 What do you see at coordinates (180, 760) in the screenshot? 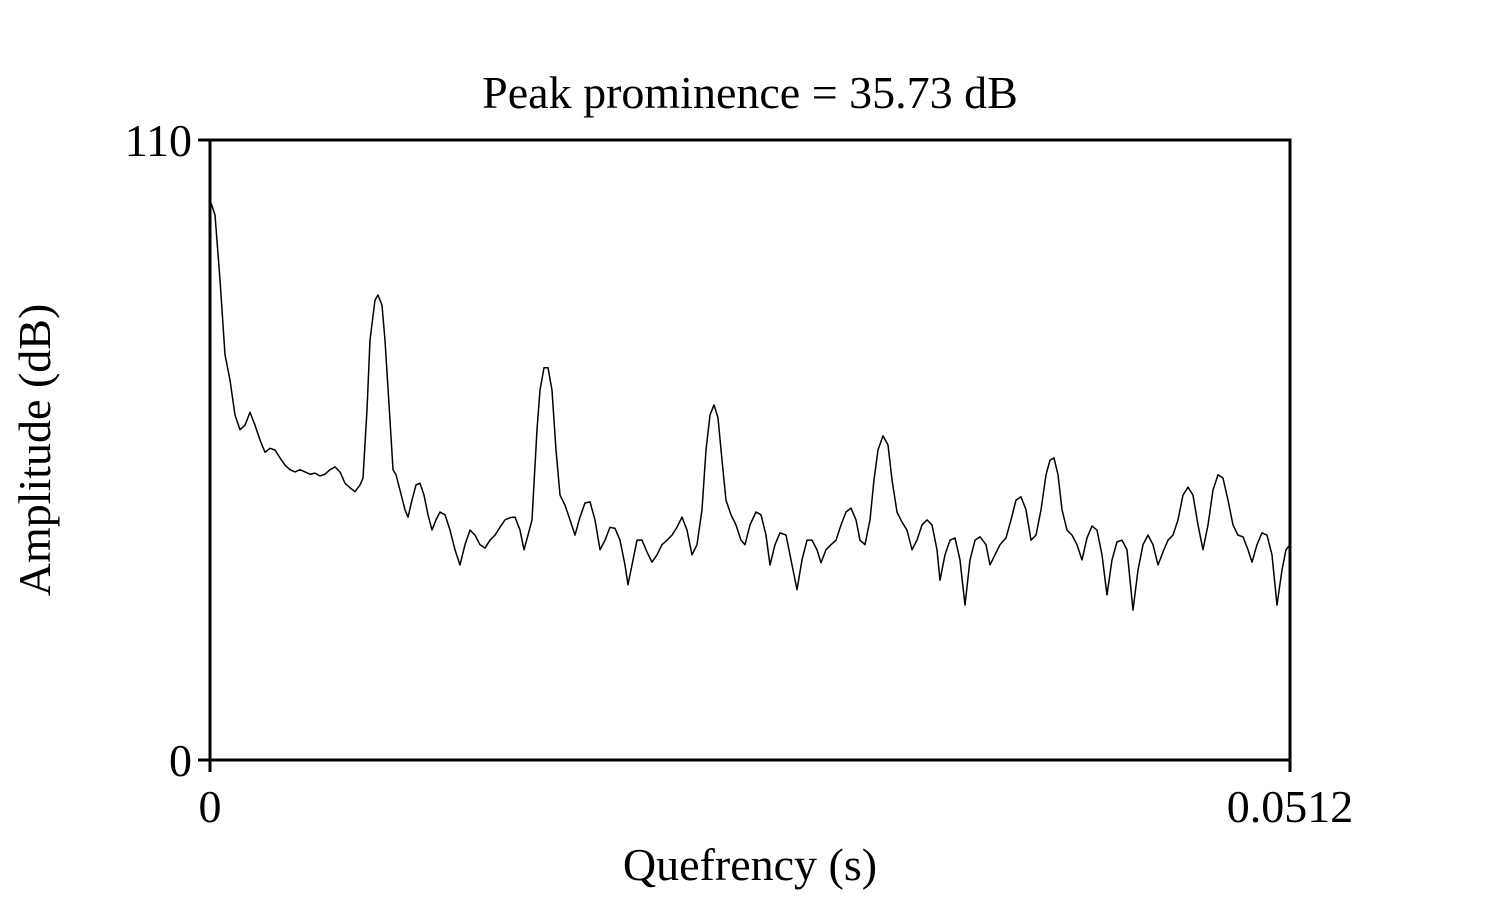
I see `y-tick-label: 0` at bounding box center [180, 760].